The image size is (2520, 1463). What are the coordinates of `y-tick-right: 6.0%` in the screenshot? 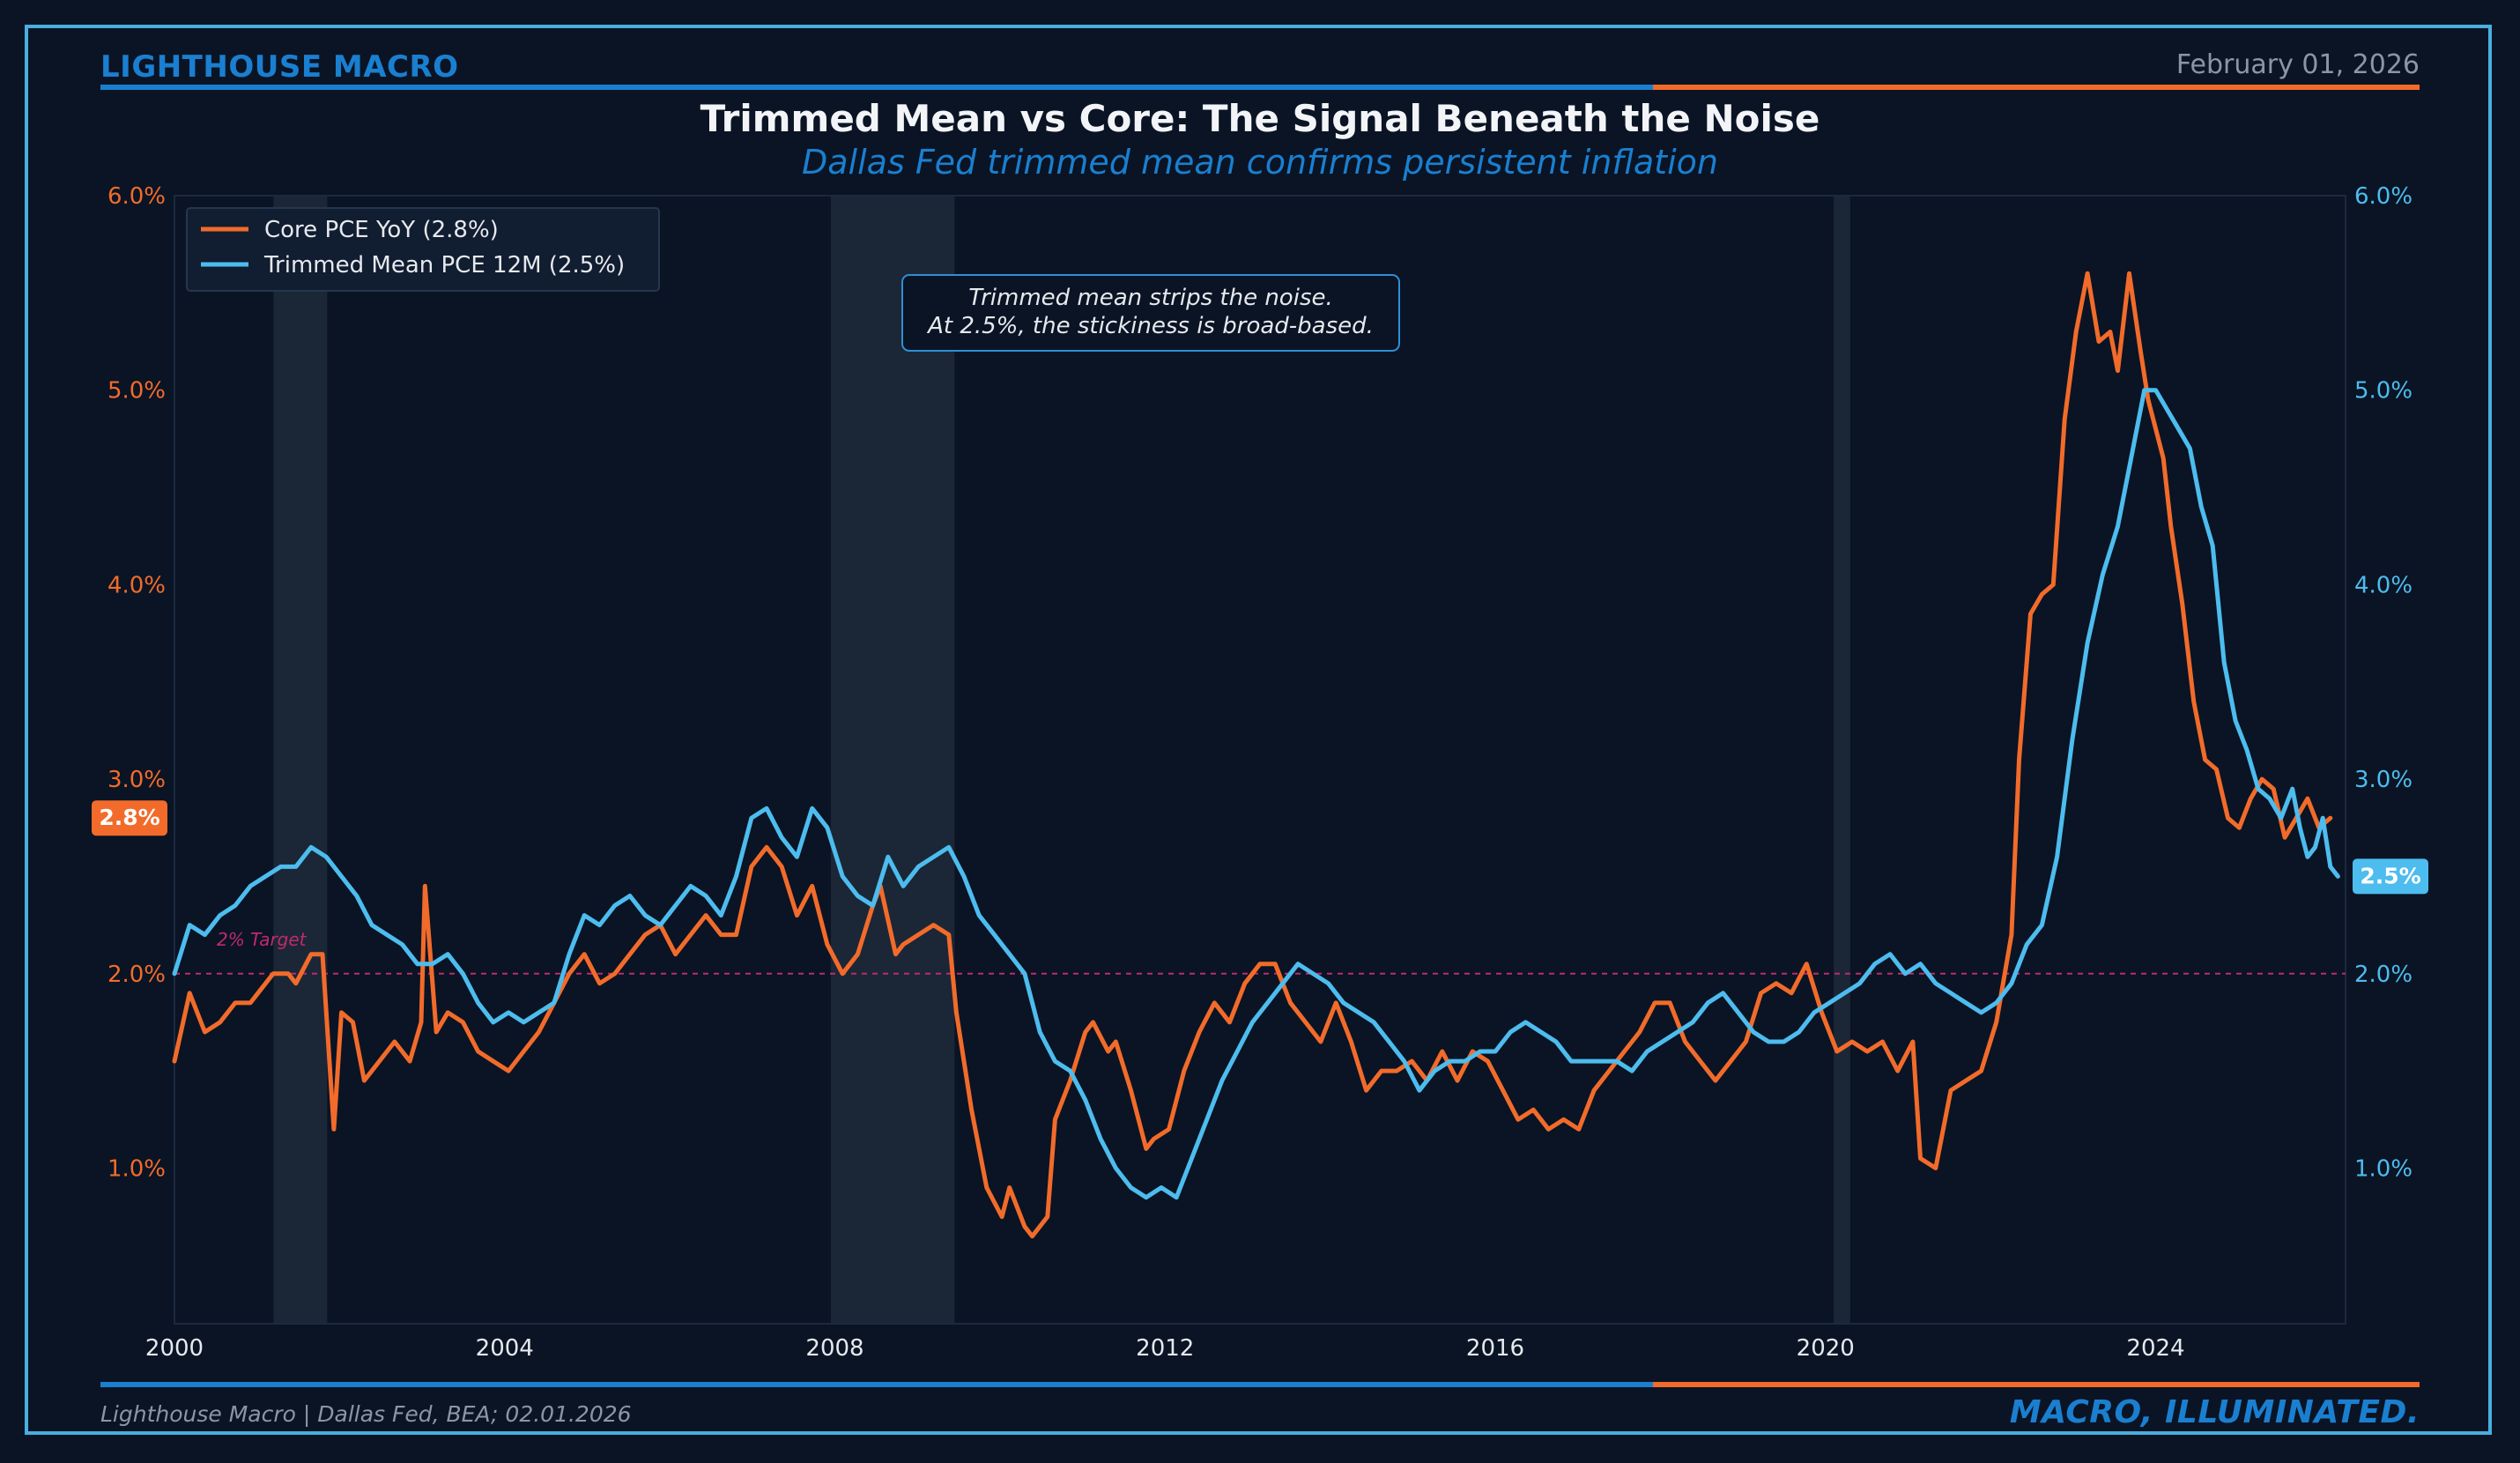 It's located at (2383, 196).